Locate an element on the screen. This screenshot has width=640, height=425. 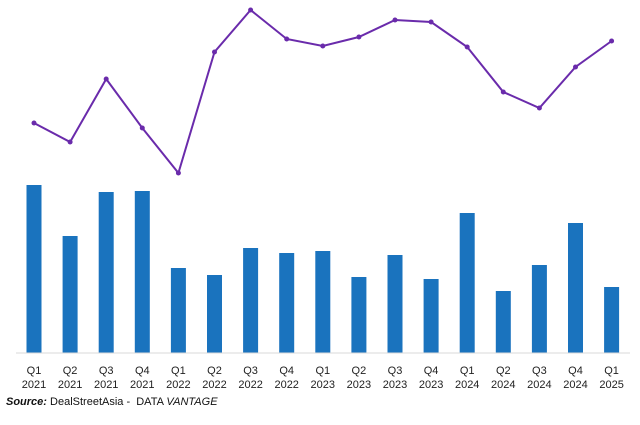
x-tick-year: 2025 is located at coordinates (611, 385).